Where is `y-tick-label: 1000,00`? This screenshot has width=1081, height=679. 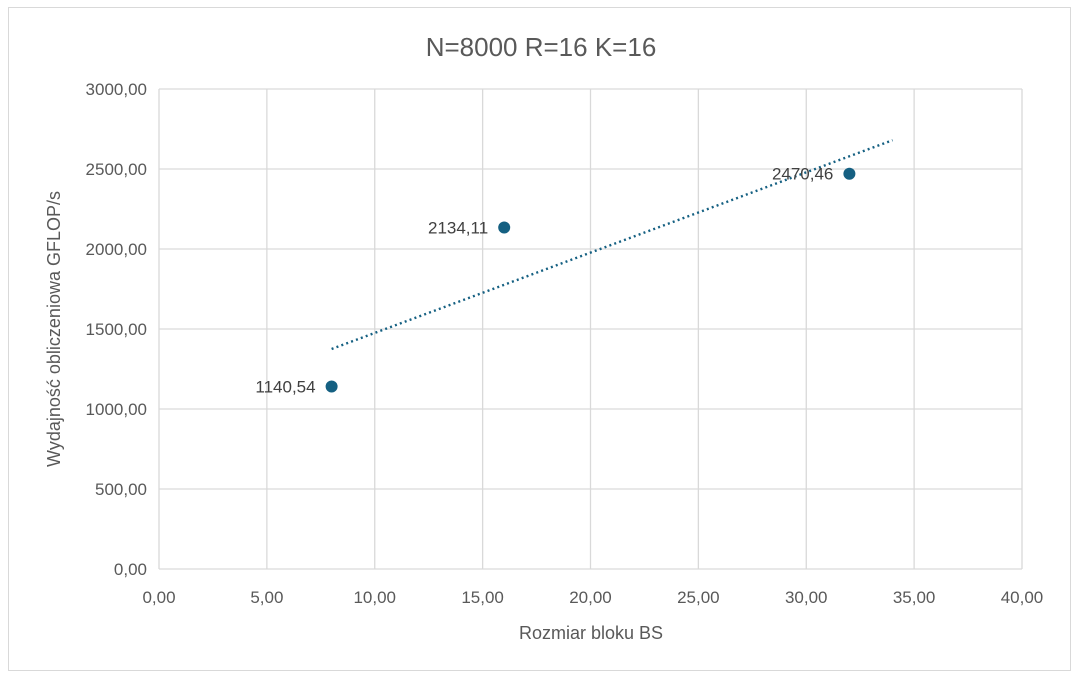 y-tick-label: 1000,00 is located at coordinates (116, 409).